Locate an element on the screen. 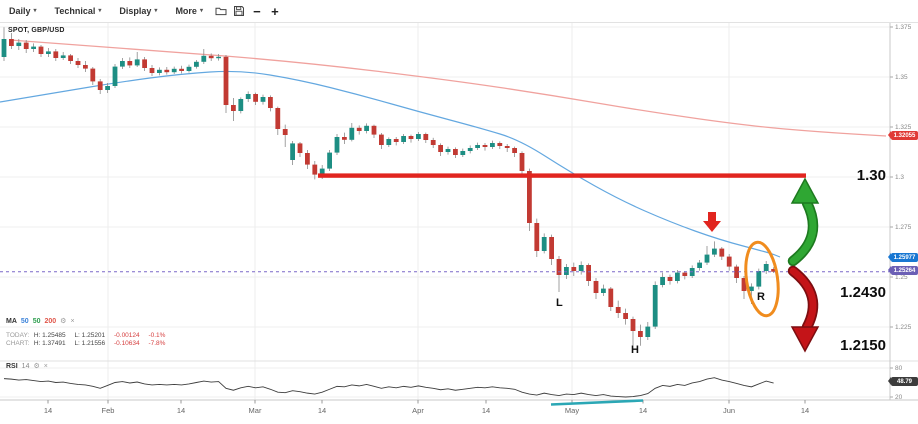  more-menu: More ▾ is located at coordinates (189, 11).